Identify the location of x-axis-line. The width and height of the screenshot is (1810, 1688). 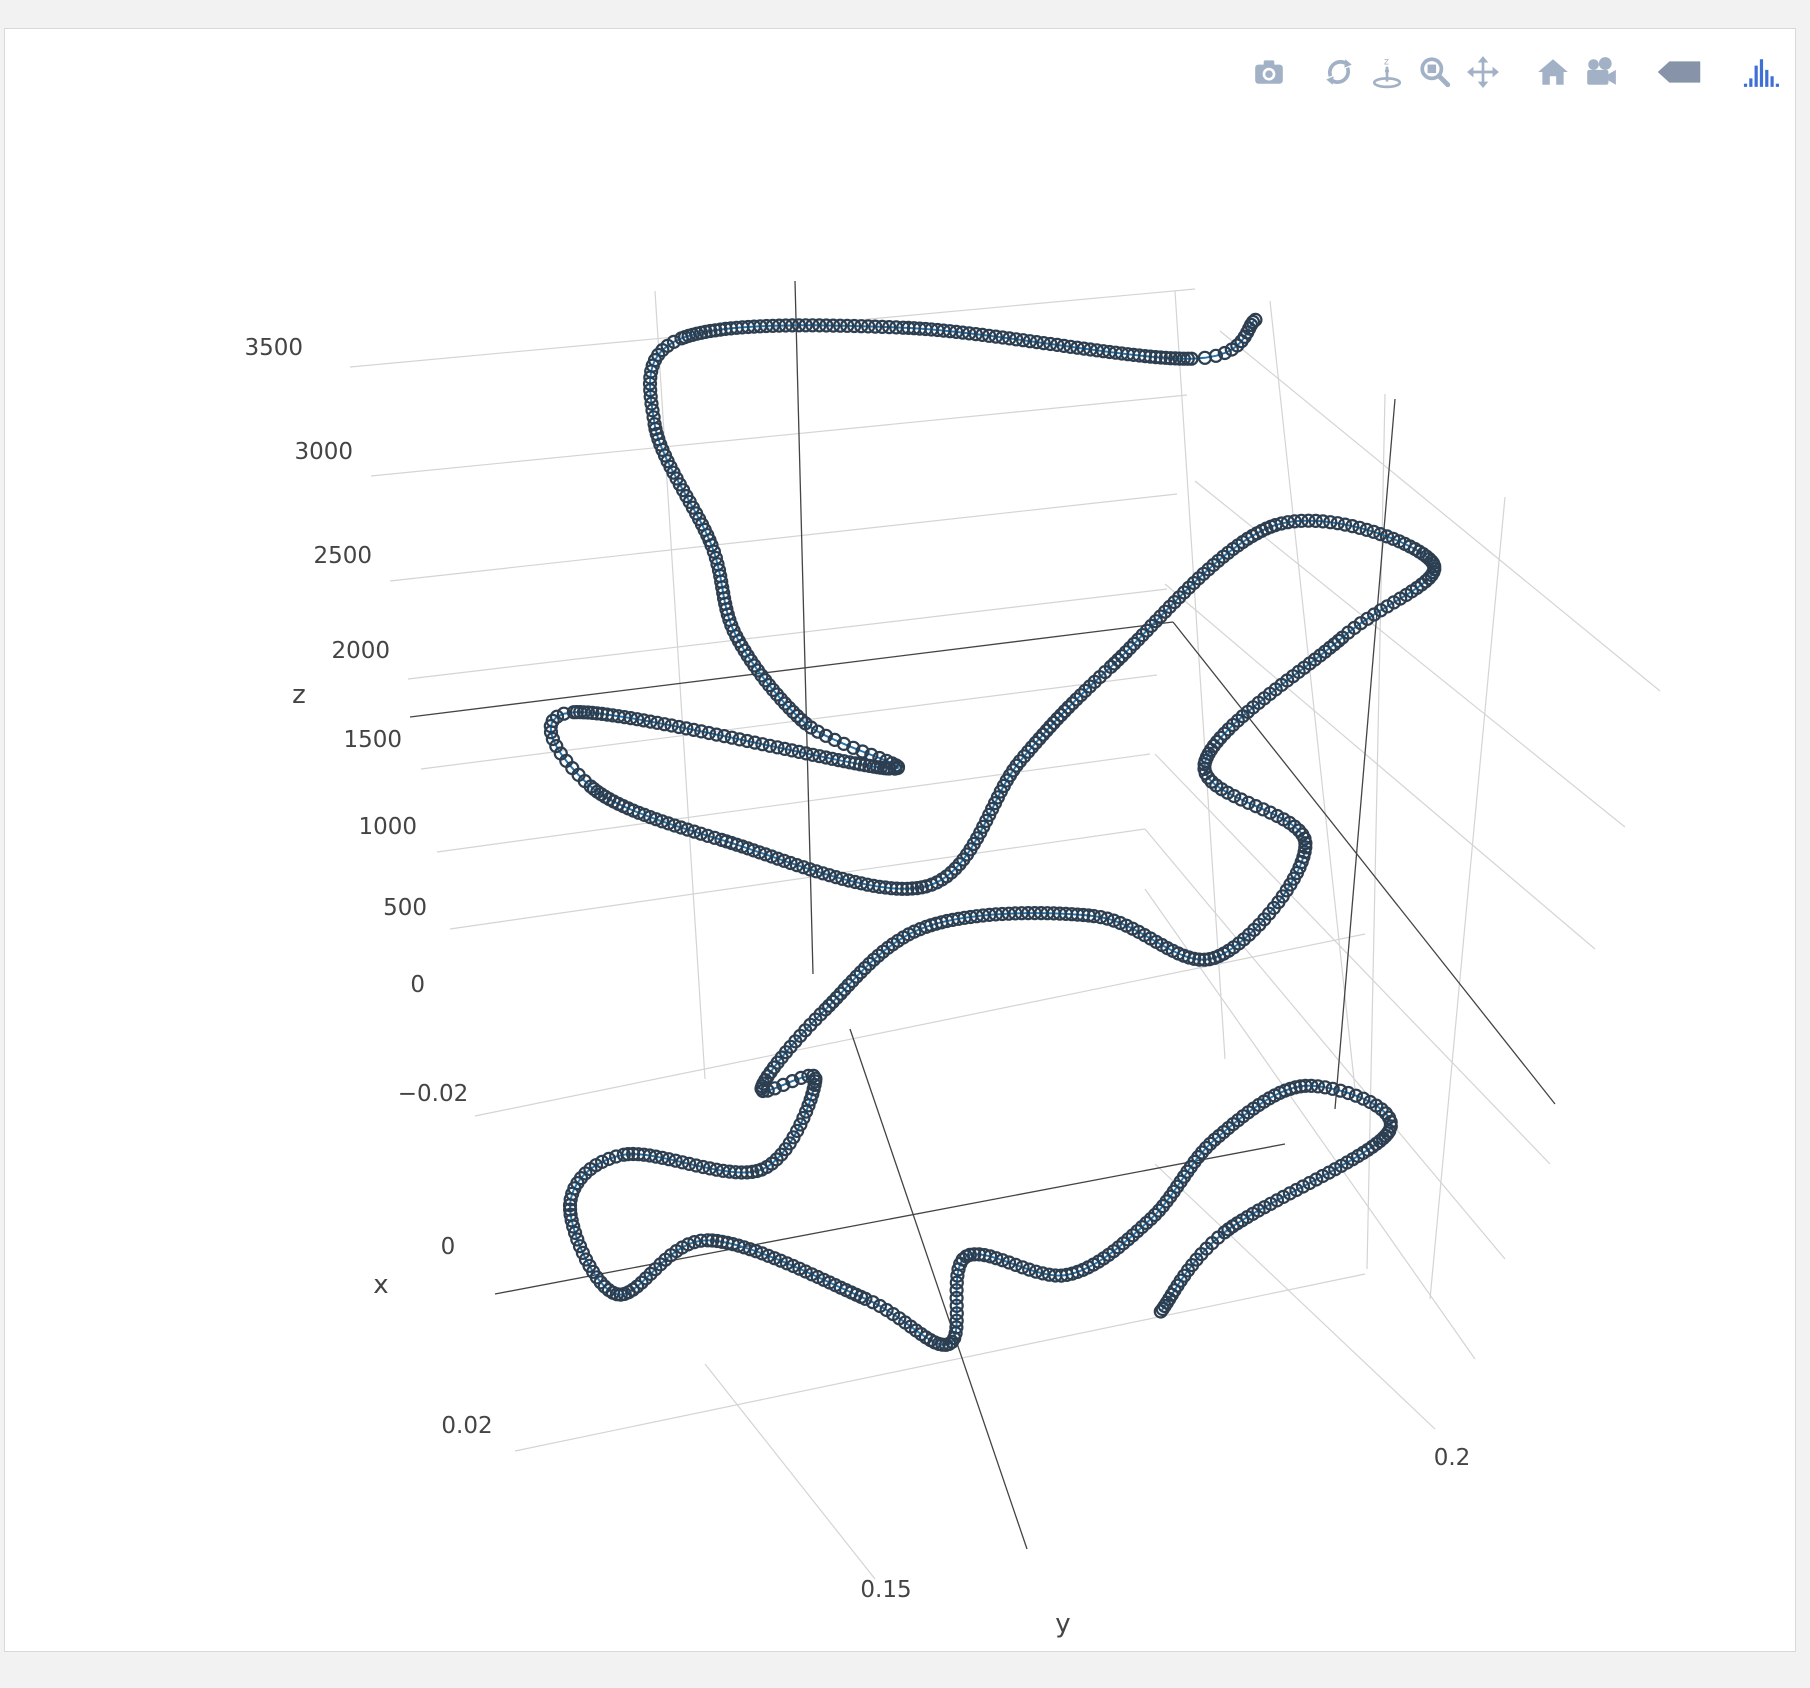
(890, 1219).